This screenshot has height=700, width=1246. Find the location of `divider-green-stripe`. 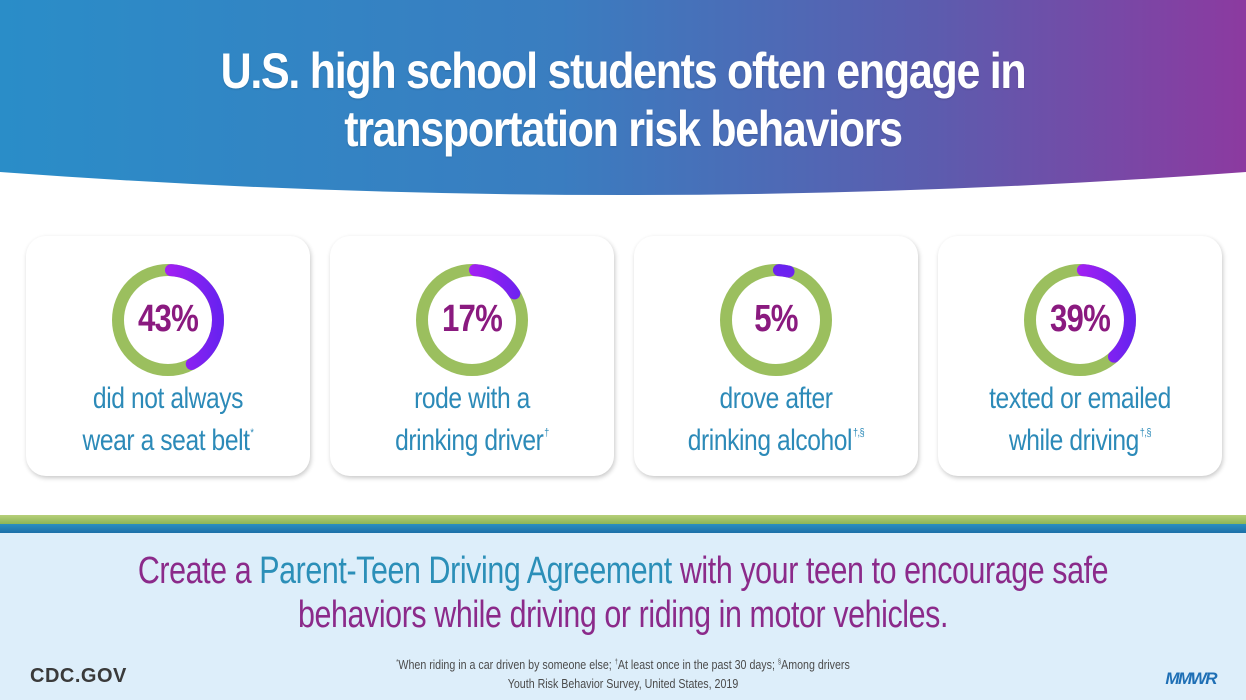

divider-green-stripe is located at coordinates (623, 519).